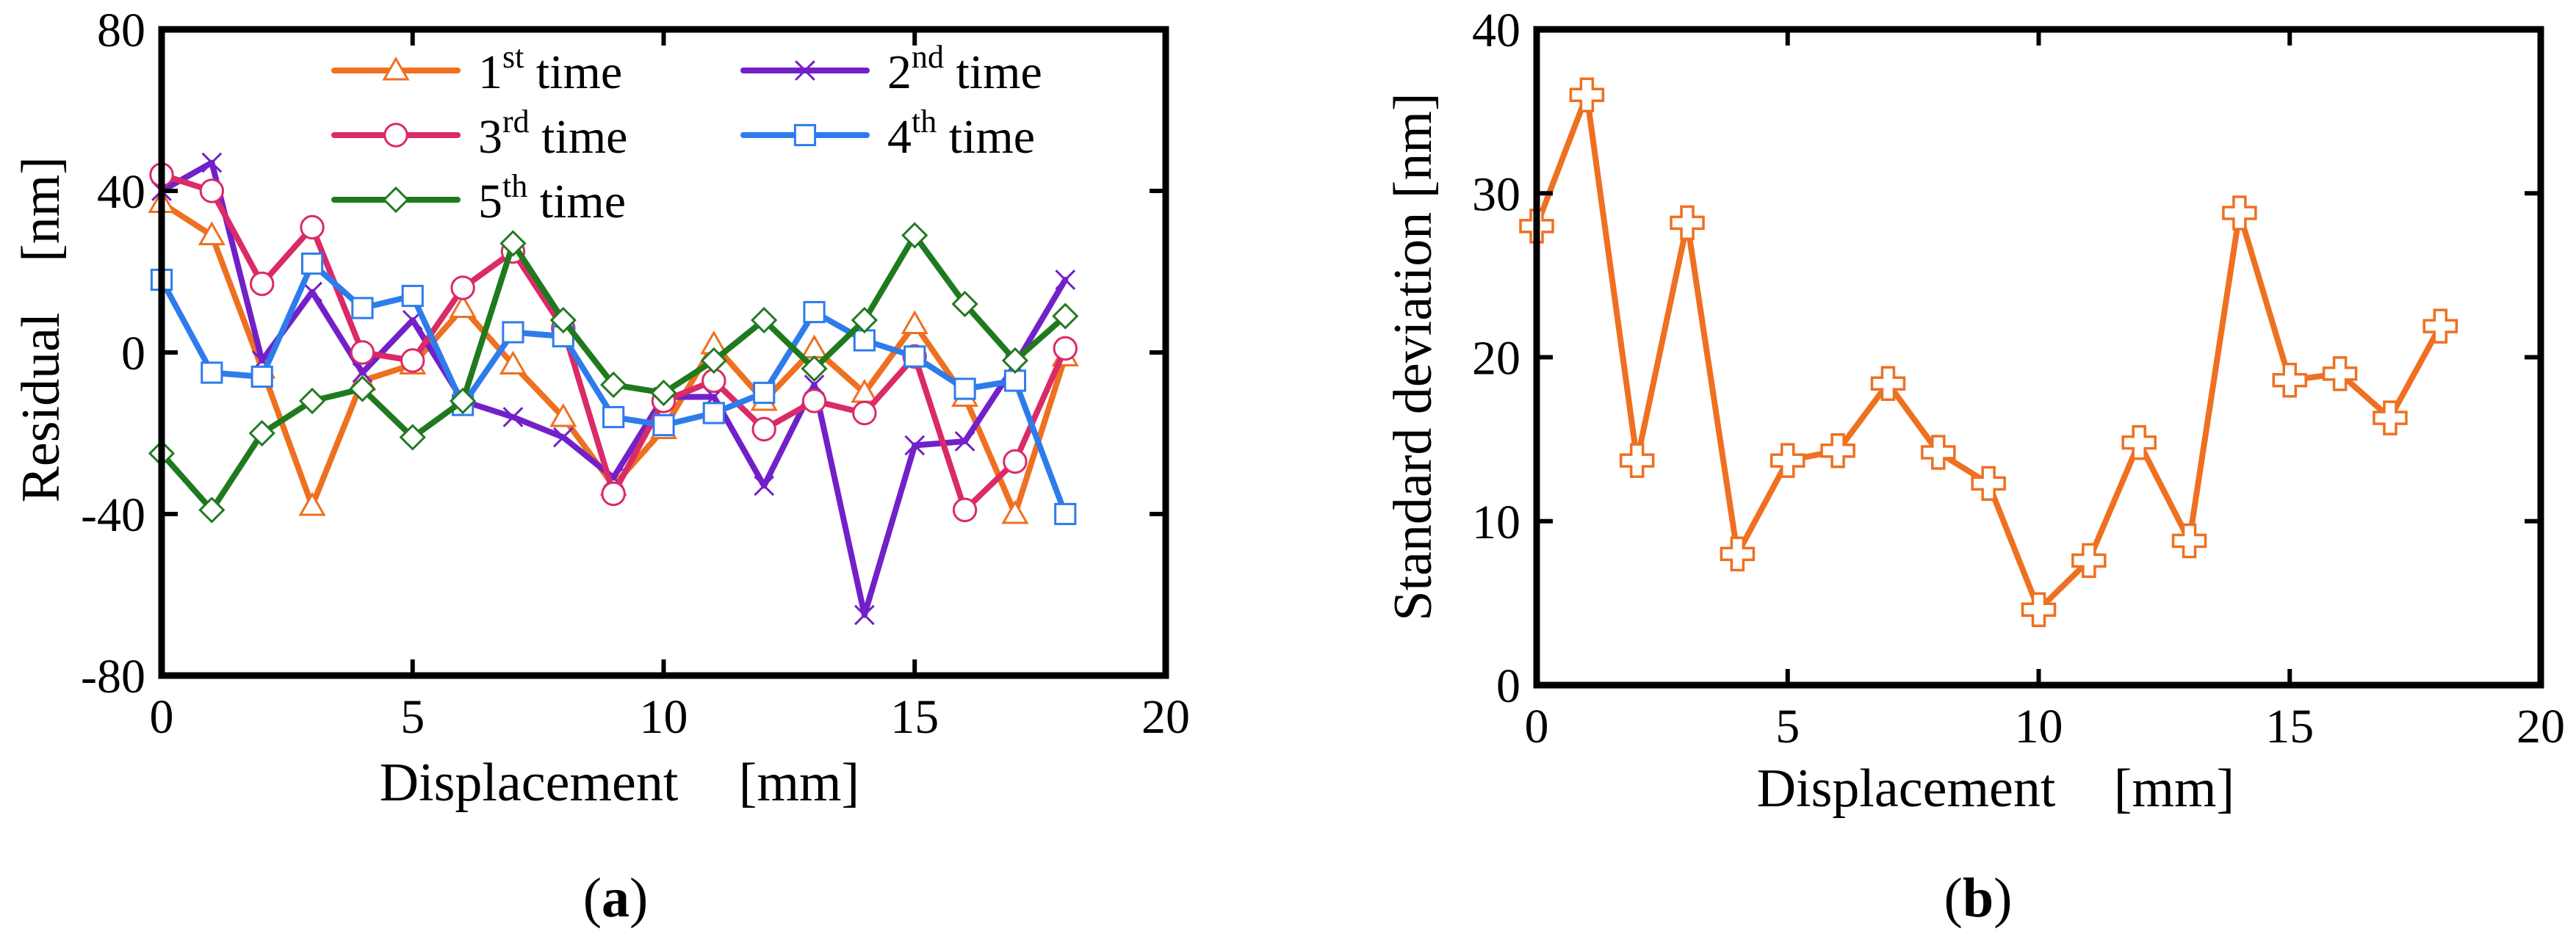 The width and height of the screenshot is (2576, 948). I want to click on legend-t2-label: 2nd time, so click(965, 69).